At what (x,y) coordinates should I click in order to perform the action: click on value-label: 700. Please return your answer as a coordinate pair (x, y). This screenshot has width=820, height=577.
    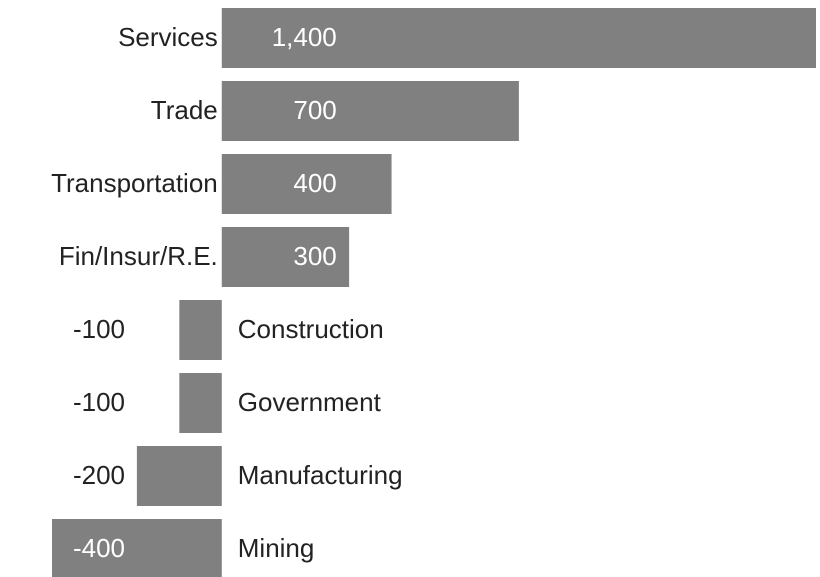
    Looking at the image, I should click on (314, 110).